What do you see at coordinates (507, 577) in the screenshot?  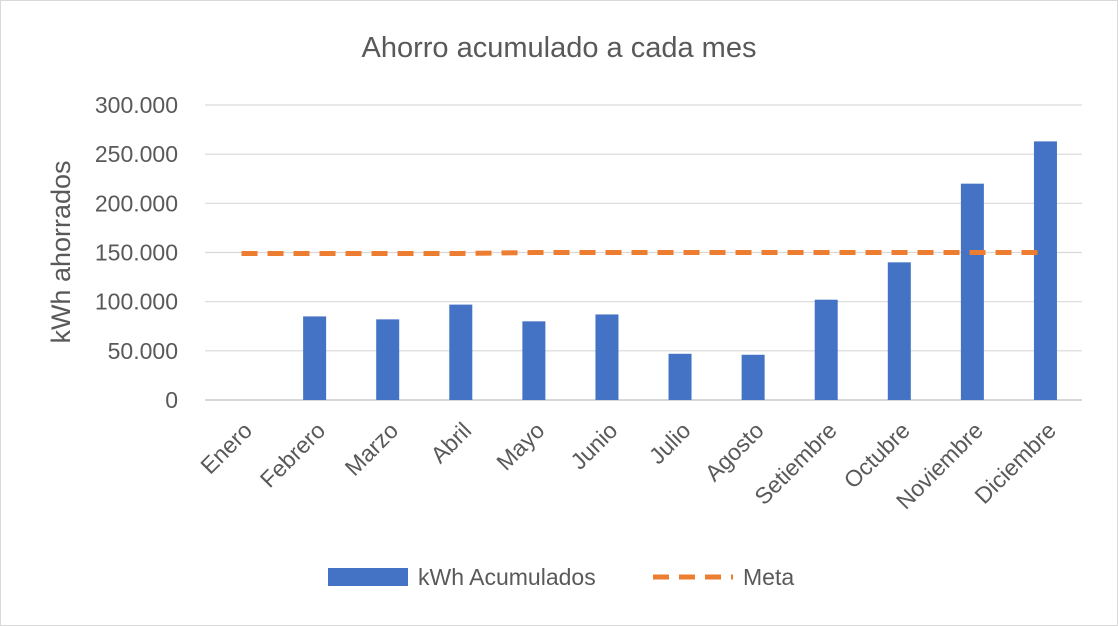 I see `legend-label-bars: kWh Acumulados` at bounding box center [507, 577].